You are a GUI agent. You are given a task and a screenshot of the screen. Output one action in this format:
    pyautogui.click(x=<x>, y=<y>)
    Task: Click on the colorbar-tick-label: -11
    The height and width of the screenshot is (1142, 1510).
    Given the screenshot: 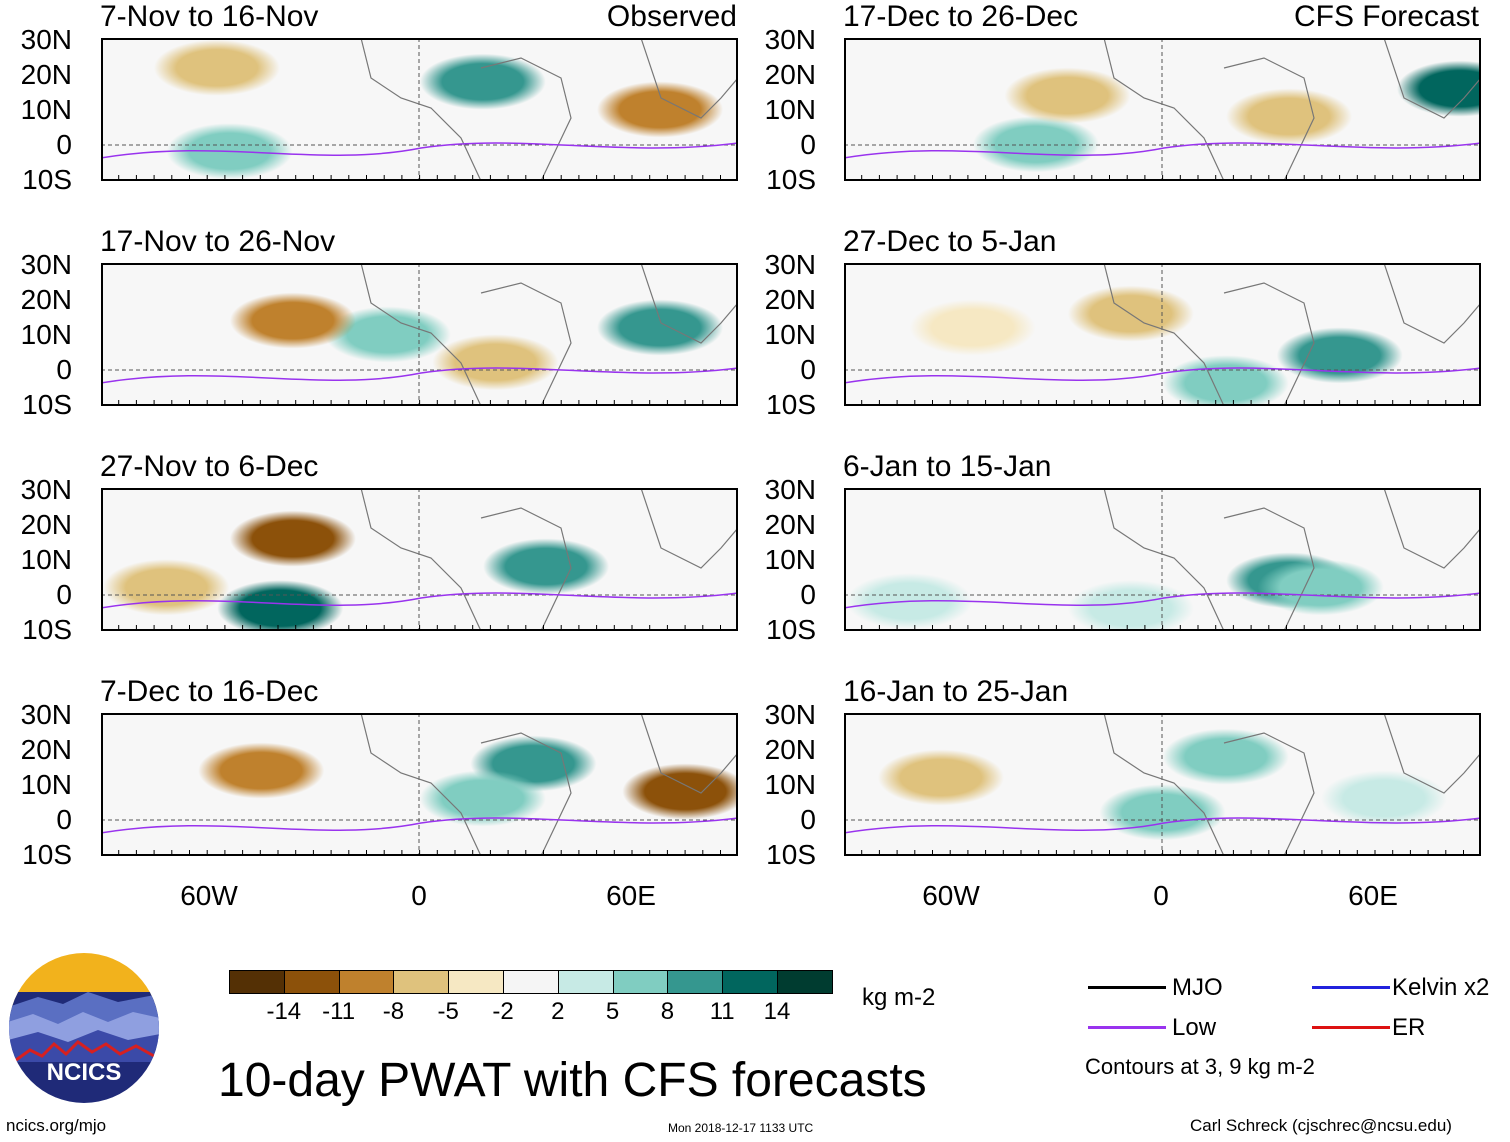 What is the action you would take?
    pyautogui.click(x=339, y=1011)
    